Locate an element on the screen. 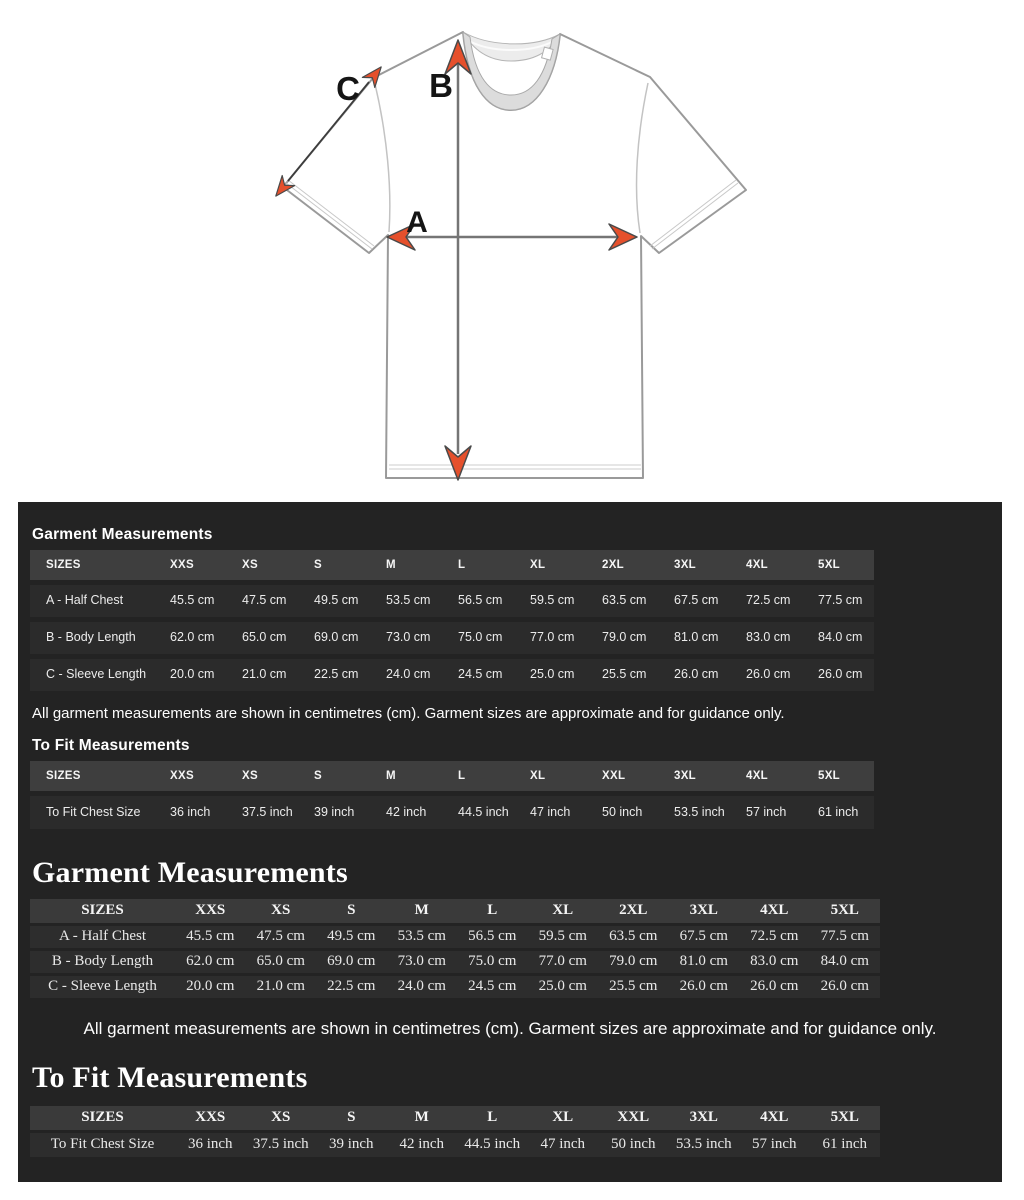 The height and width of the screenshot is (1200, 1024). row-label: To Fit Chest Size is located at coordinates (92, 812).